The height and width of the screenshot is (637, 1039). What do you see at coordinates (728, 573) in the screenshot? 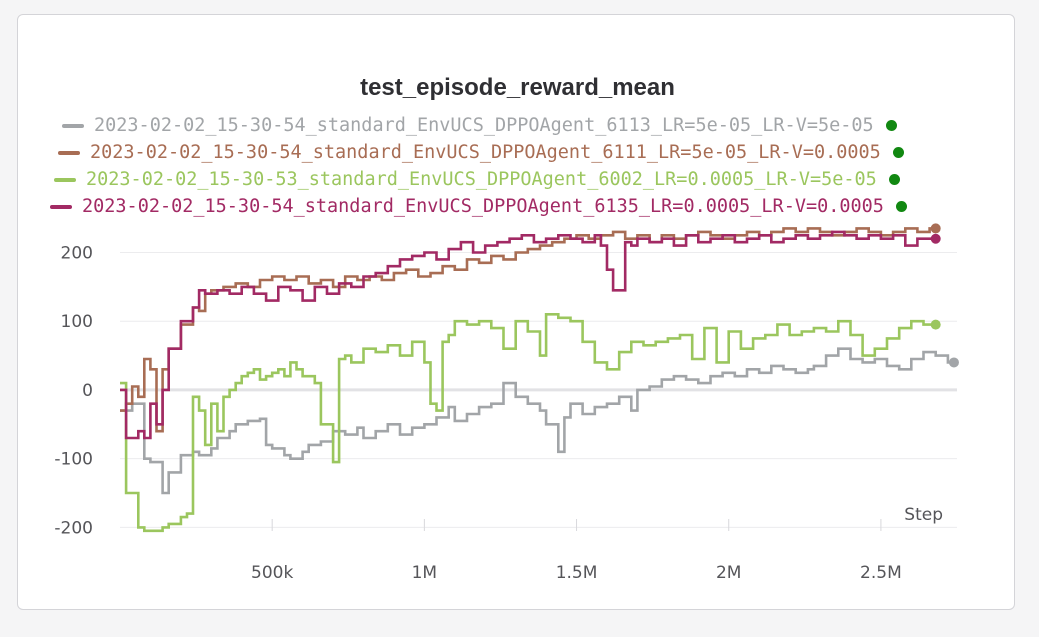
I see `x-tick-label: 2M` at bounding box center [728, 573].